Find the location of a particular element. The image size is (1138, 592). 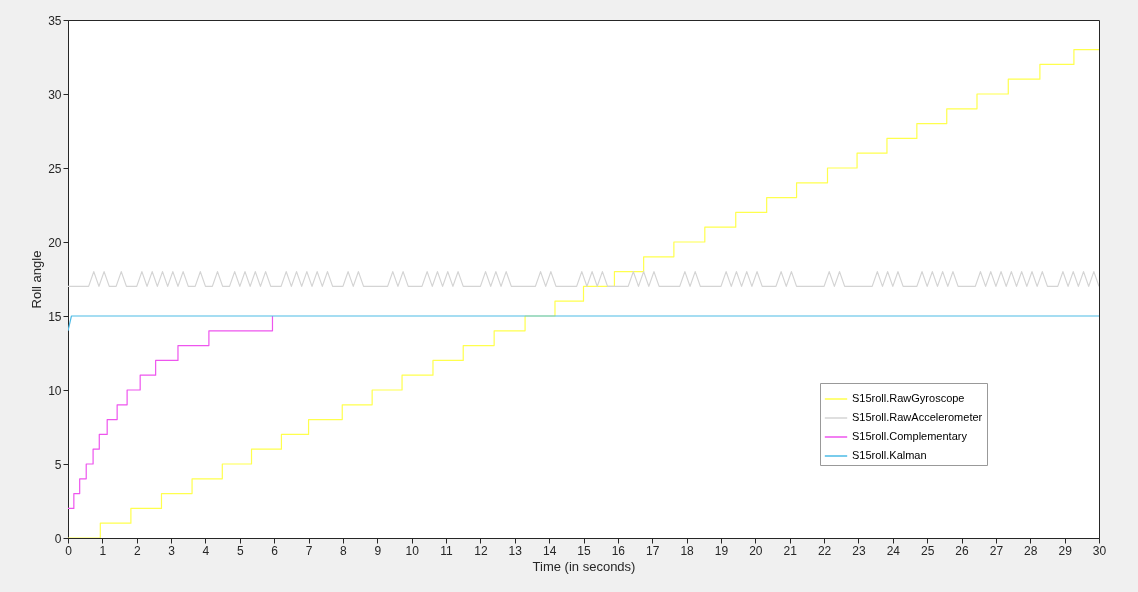

x-tick-label: 12 is located at coordinates (481, 550).